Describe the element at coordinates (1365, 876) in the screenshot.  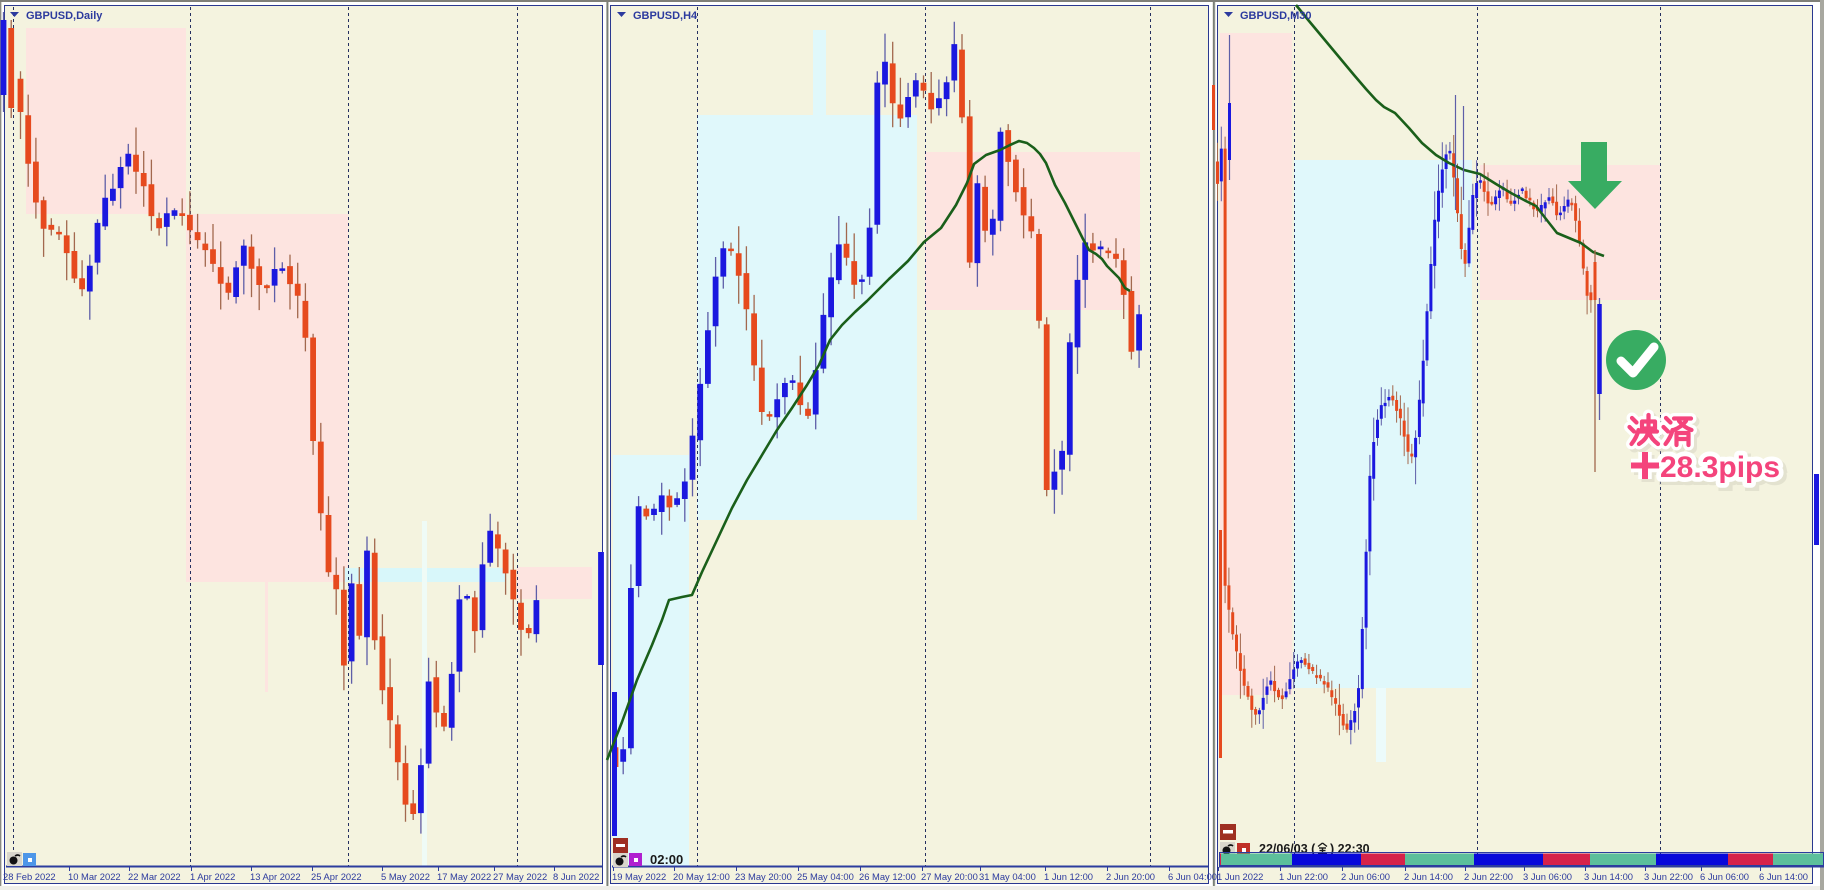
I see `svg-text: 2 Jun 06:00` at that location.